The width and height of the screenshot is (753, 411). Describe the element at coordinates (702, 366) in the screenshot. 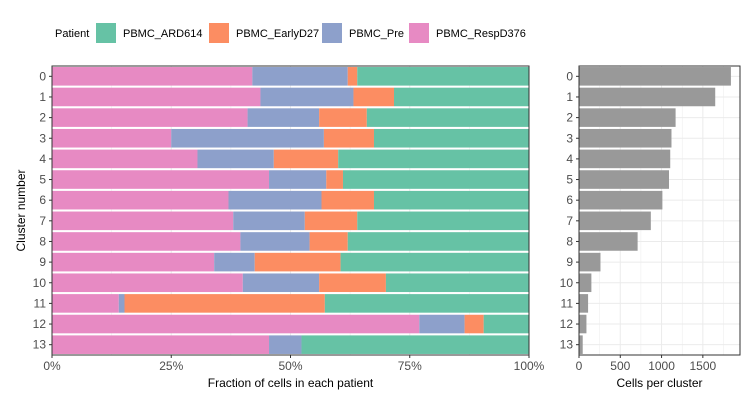

I see `x-tick-label: 1500` at that location.